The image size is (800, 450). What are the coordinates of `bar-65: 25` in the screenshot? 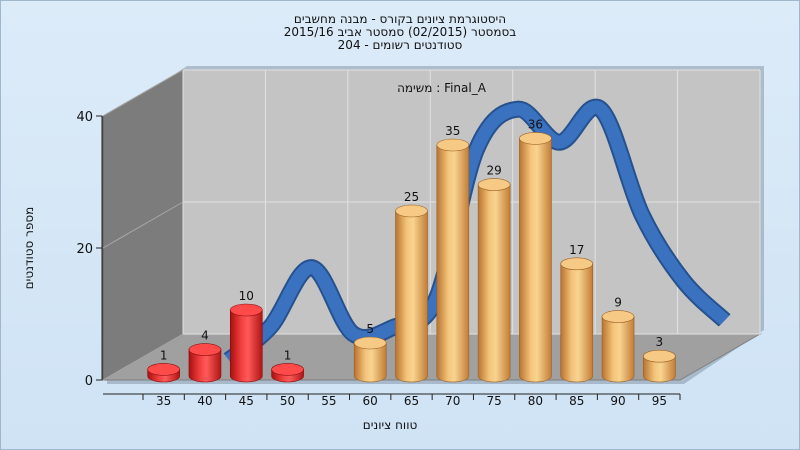 It's located at (411, 286).